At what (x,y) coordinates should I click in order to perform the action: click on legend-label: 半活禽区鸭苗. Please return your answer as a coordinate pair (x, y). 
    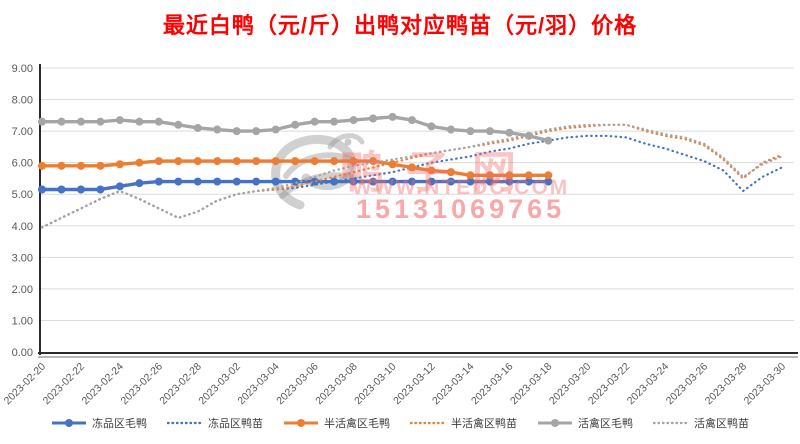
    Looking at the image, I should click on (484, 424).